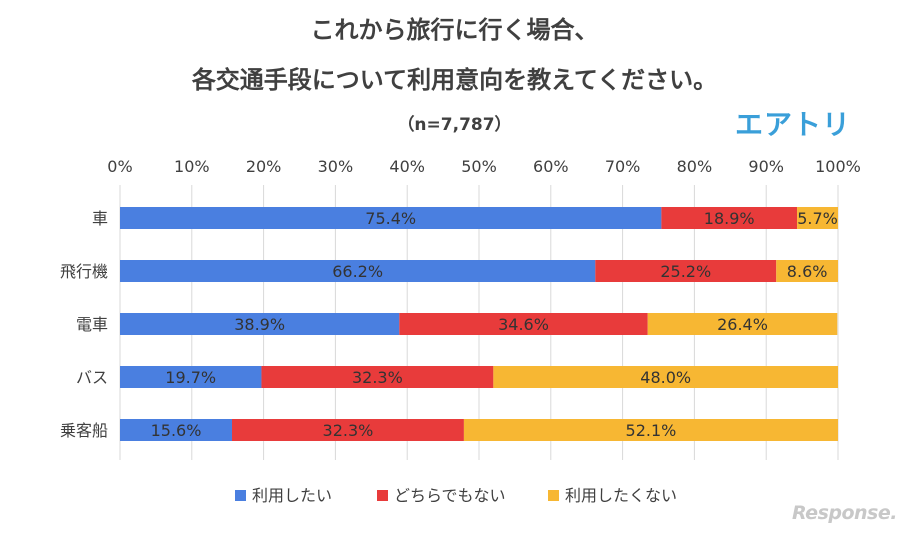  I want to click on x-tick-label: 60%, so click(551, 166).